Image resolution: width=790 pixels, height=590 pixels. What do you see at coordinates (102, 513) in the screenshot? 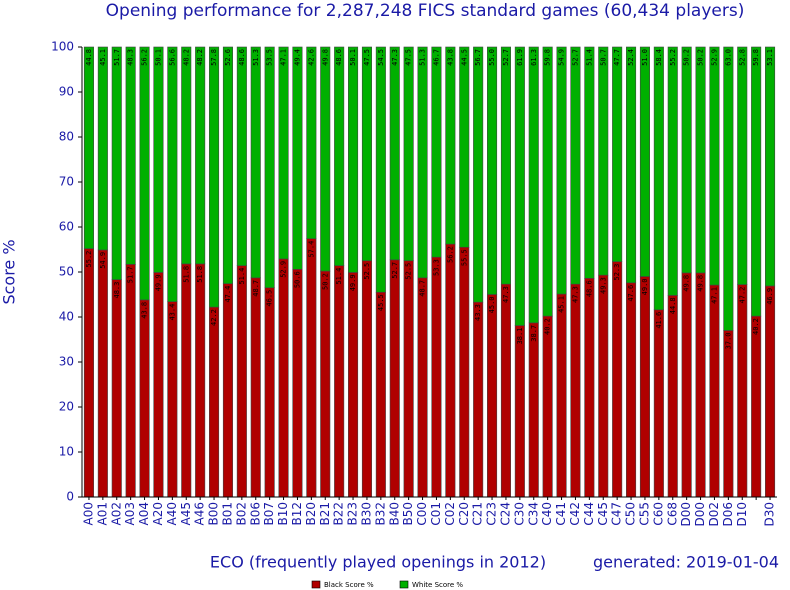
I see `x-tick-label: A01` at bounding box center [102, 513].